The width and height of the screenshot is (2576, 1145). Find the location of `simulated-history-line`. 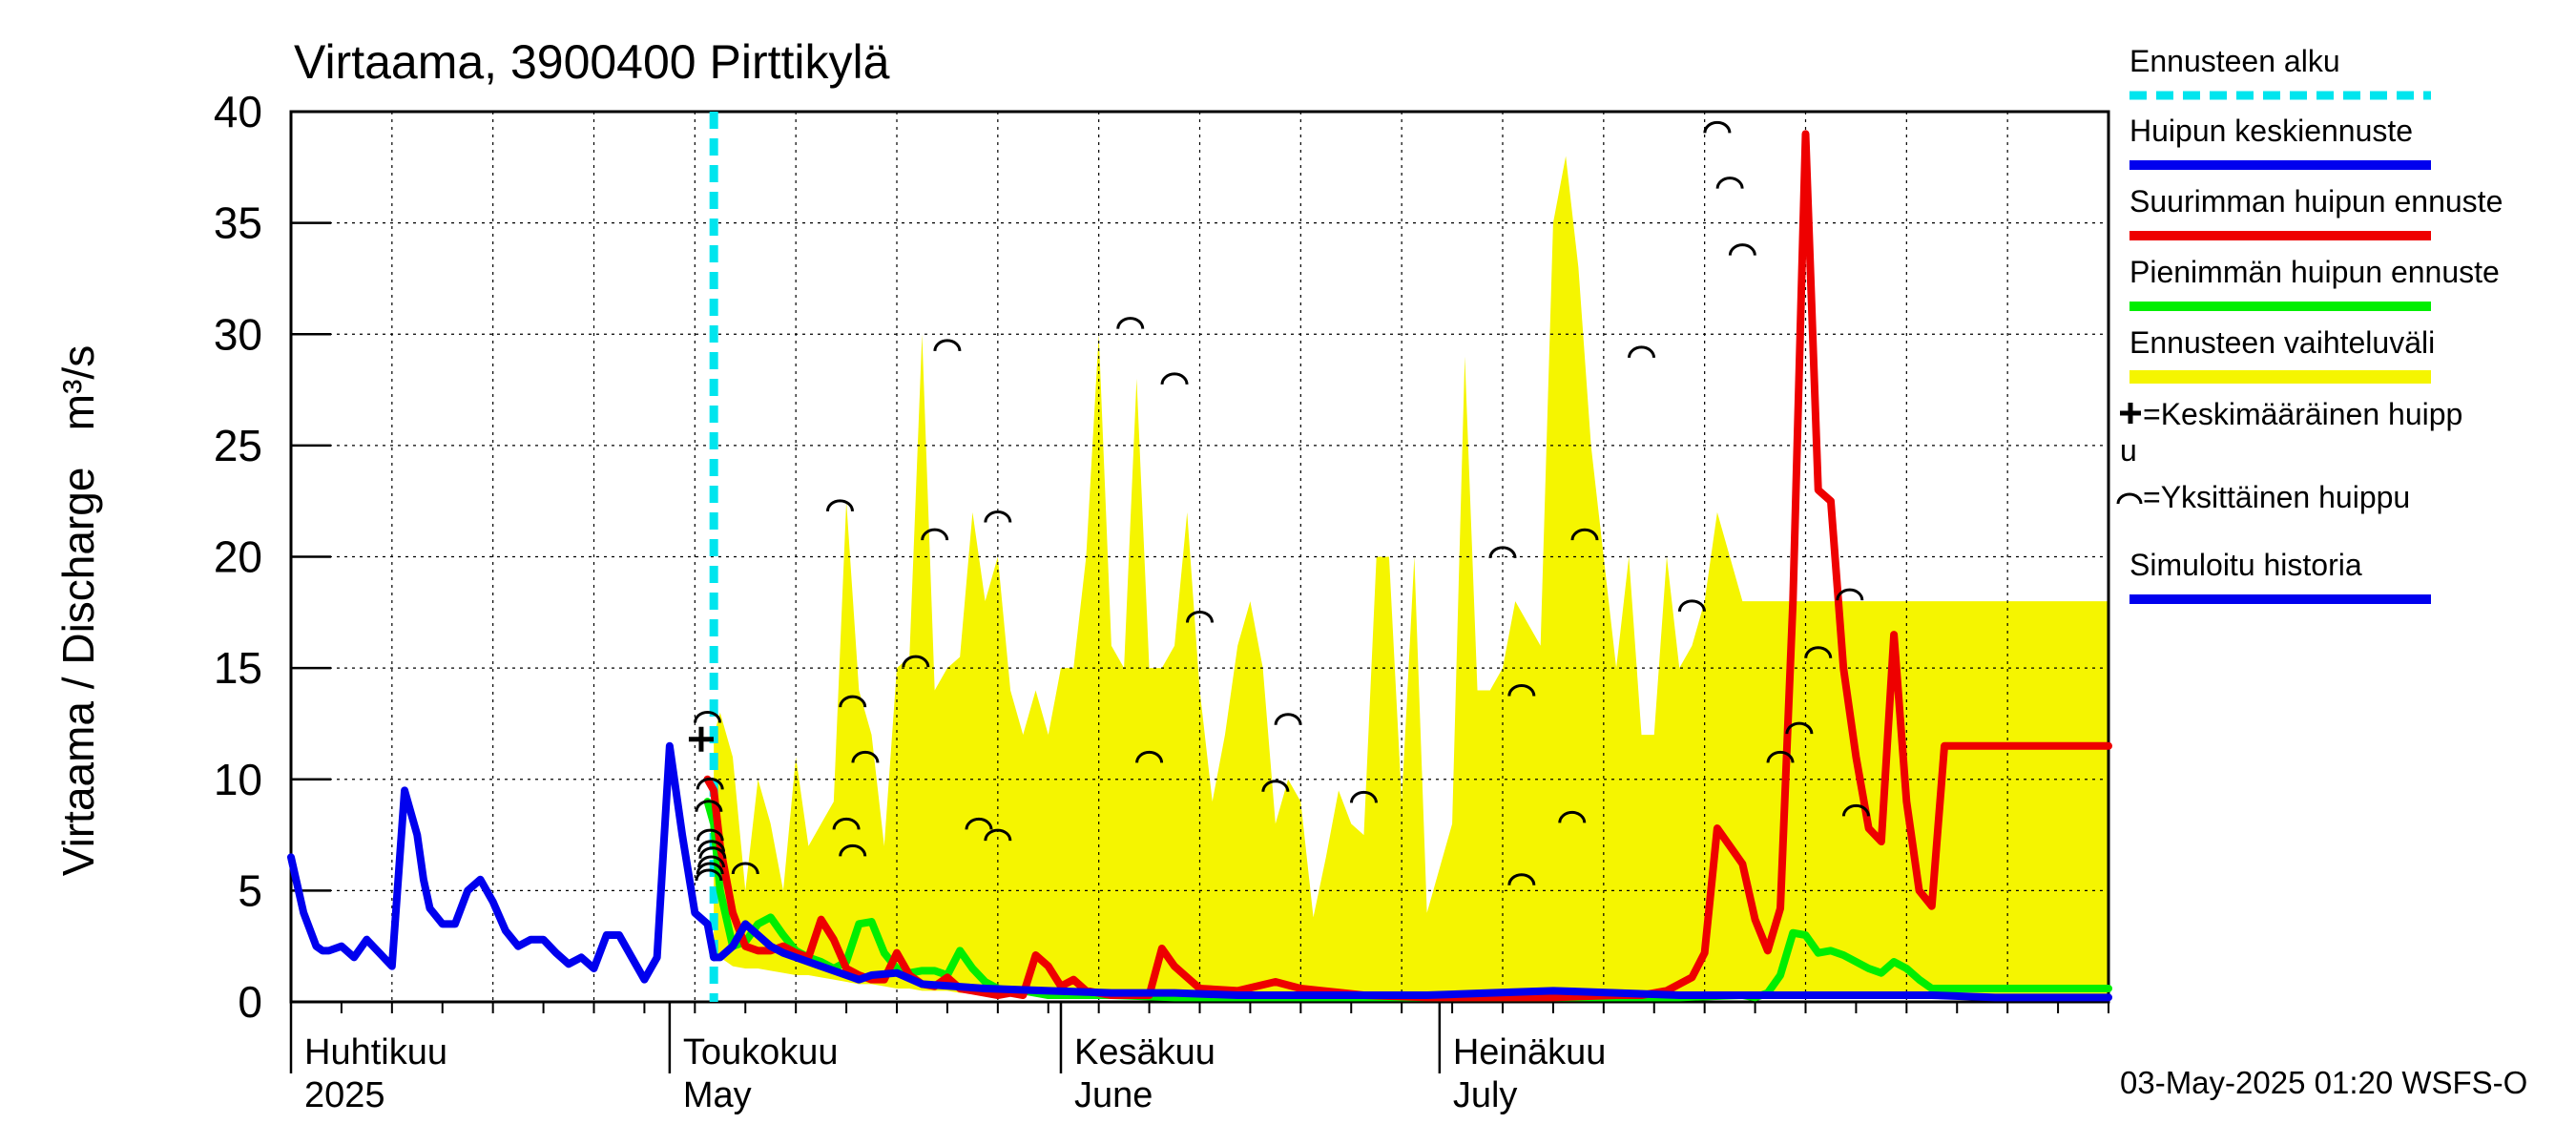

simulated-history-line is located at coordinates (502, 862).